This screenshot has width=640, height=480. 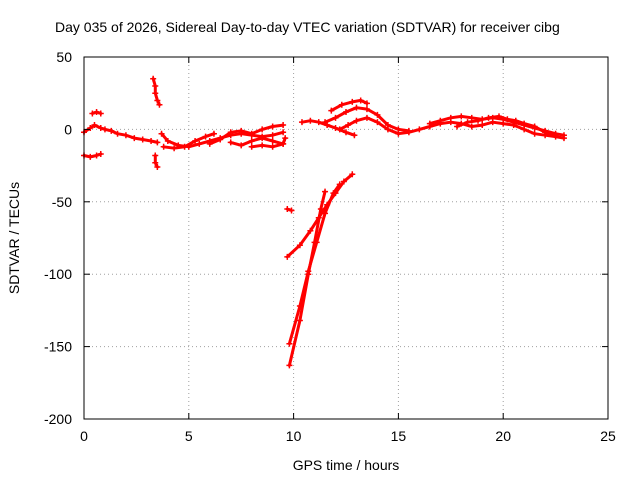 I want to click on x-tick-label: 10, so click(x=294, y=436).